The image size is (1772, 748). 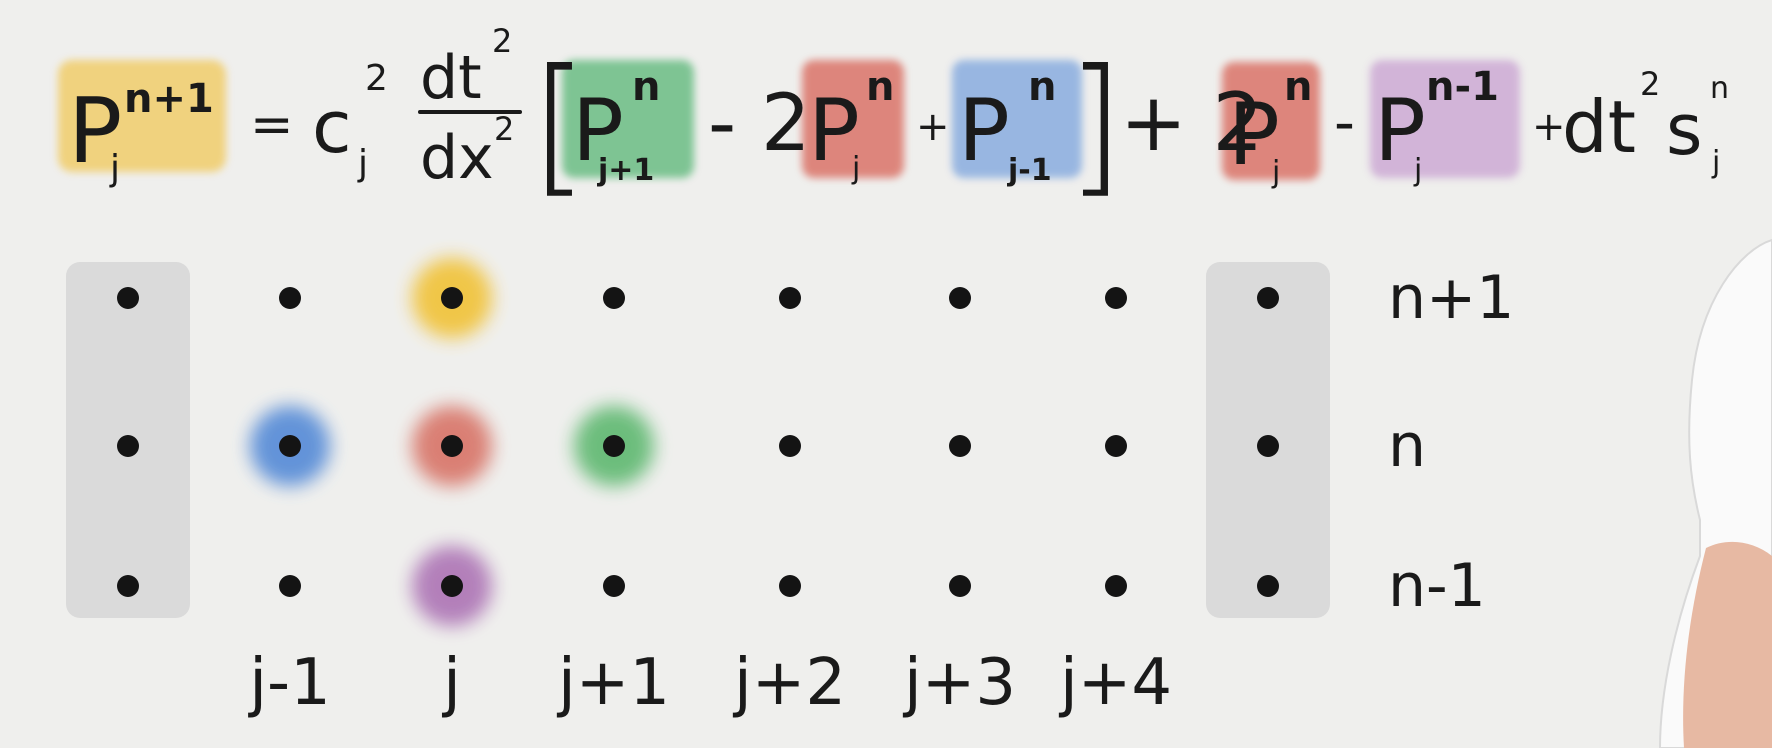 I want to click on term3-p: P, so click(x=984, y=131).